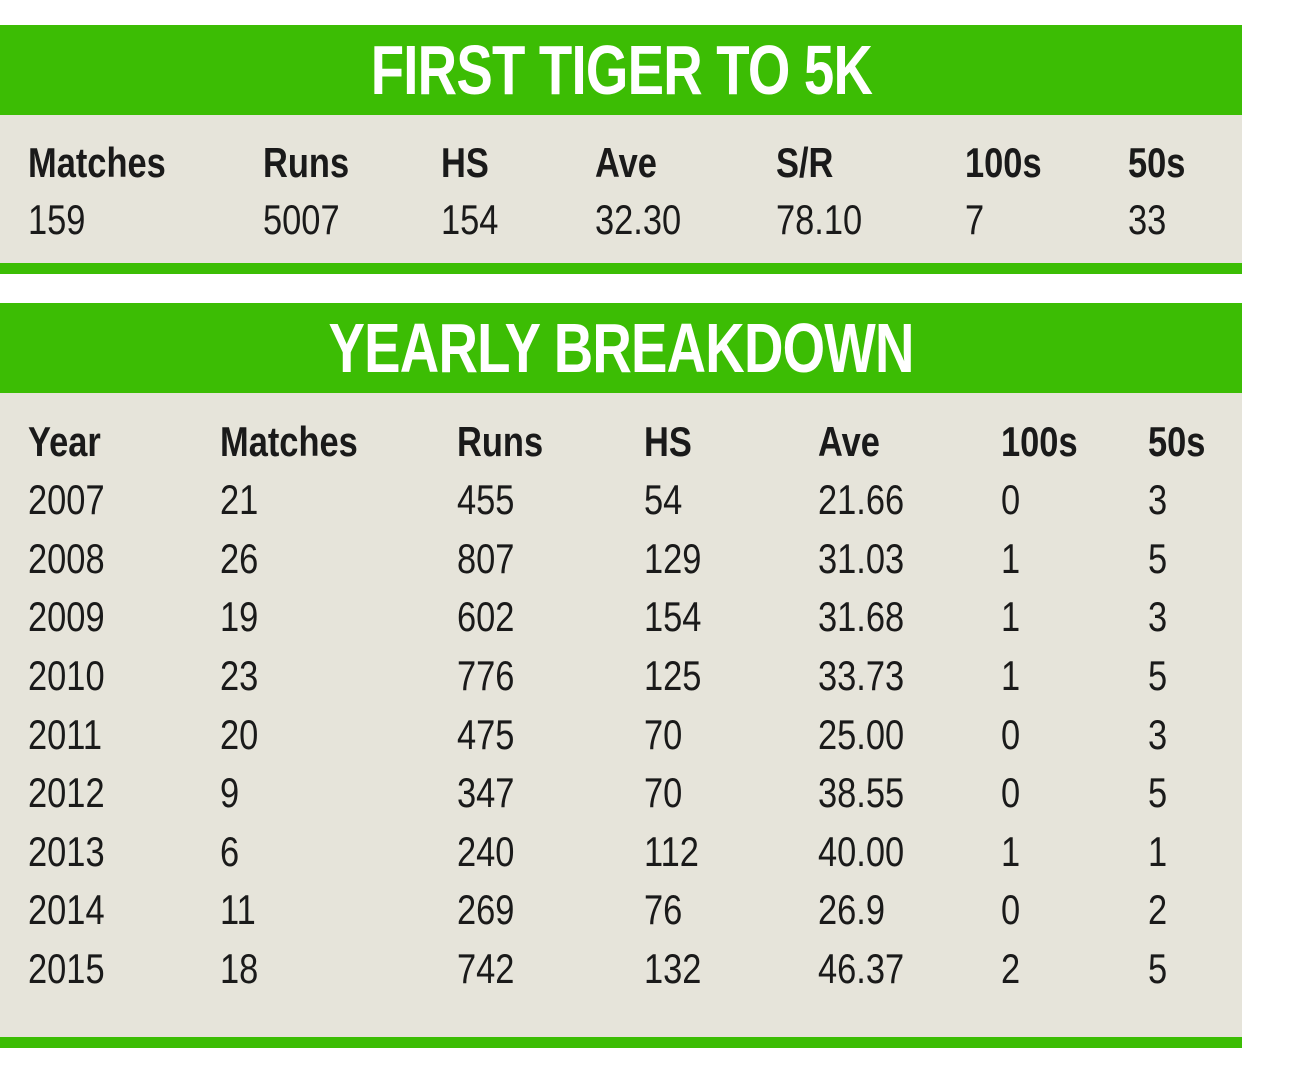  I want to click on table-cell: 132, so click(673, 969).